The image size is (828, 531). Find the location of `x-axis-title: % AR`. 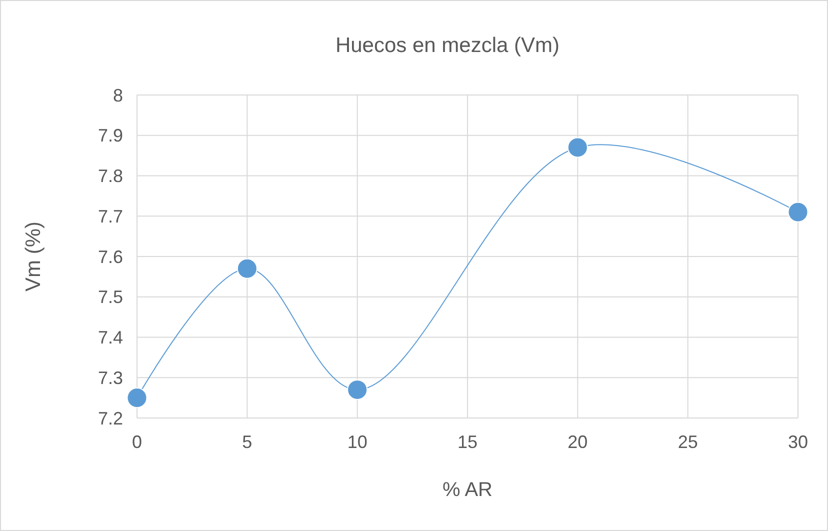

x-axis-title: % AR is located at coordinates (467, 490).